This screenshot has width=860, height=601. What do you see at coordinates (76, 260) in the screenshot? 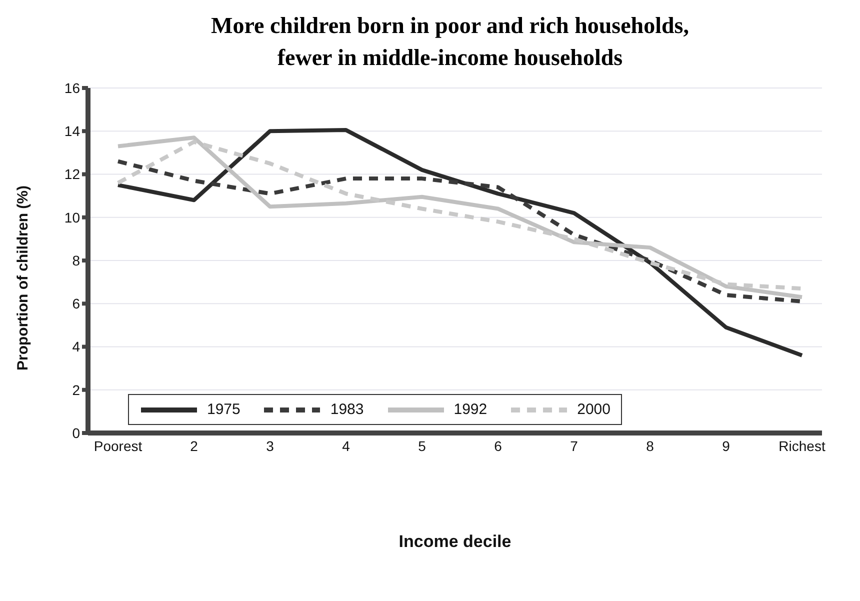
I see `y-tick-label: 8` at bounding box center [76, 260].